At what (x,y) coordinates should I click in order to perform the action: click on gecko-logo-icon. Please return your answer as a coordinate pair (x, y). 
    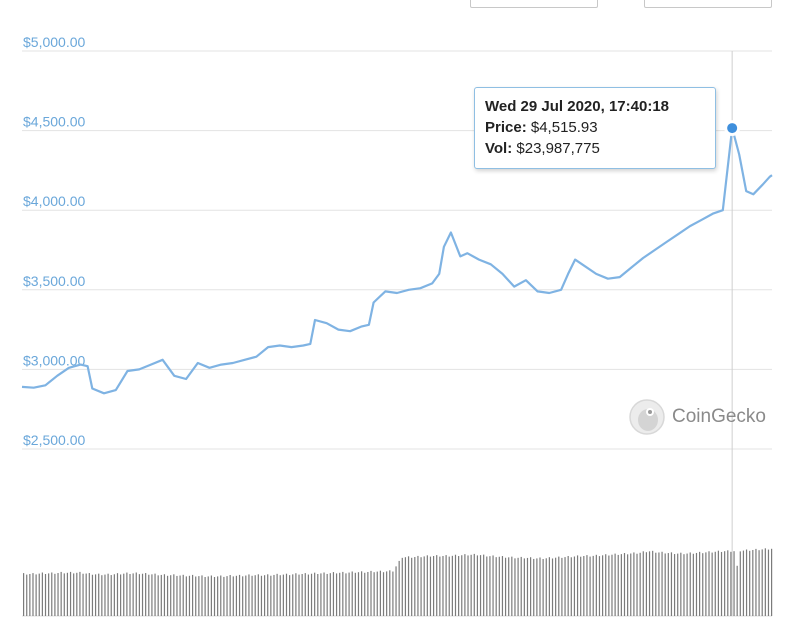
    Looking at the image, I should click on (647, 417).